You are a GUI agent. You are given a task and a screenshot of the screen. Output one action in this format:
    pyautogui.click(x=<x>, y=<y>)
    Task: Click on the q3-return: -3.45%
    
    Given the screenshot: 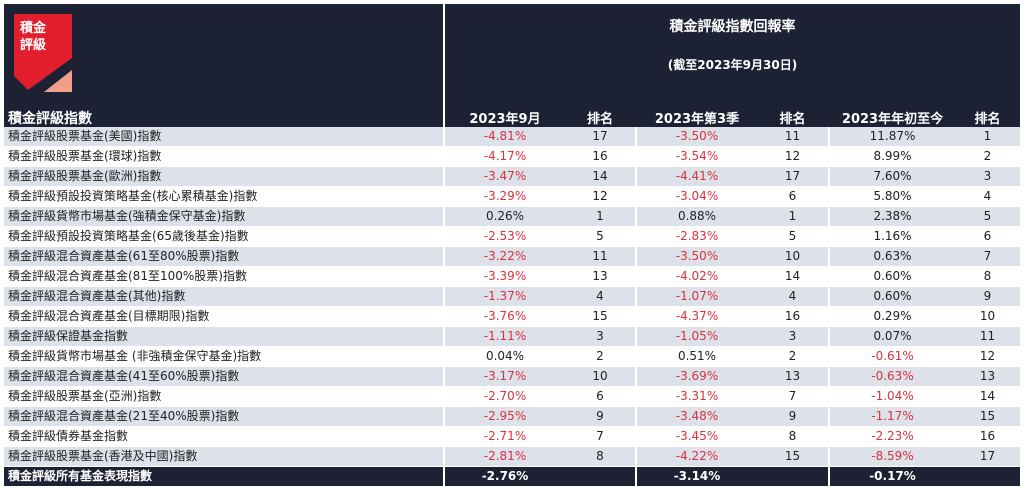 What is the action you would take?
    pyautogui.click(x=697, y=436)
    